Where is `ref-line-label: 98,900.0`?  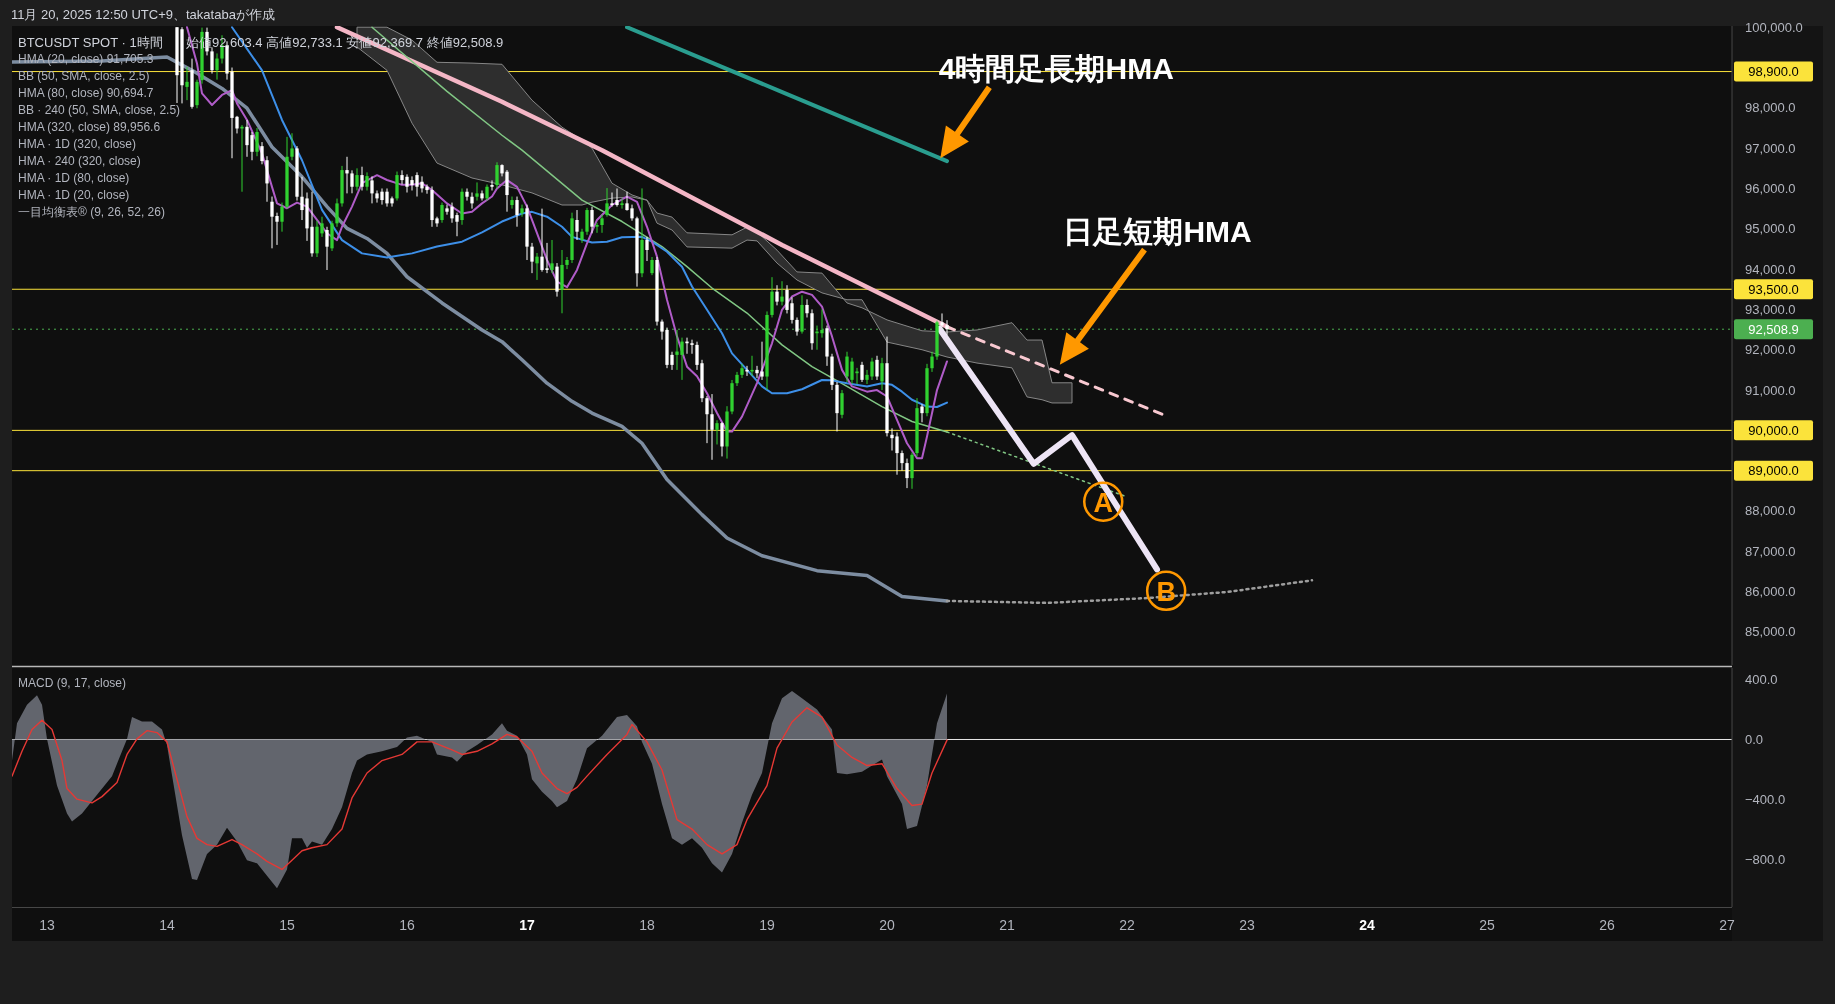
ref-line-label: 98,900.0 is located at coordinates (1773, 72).